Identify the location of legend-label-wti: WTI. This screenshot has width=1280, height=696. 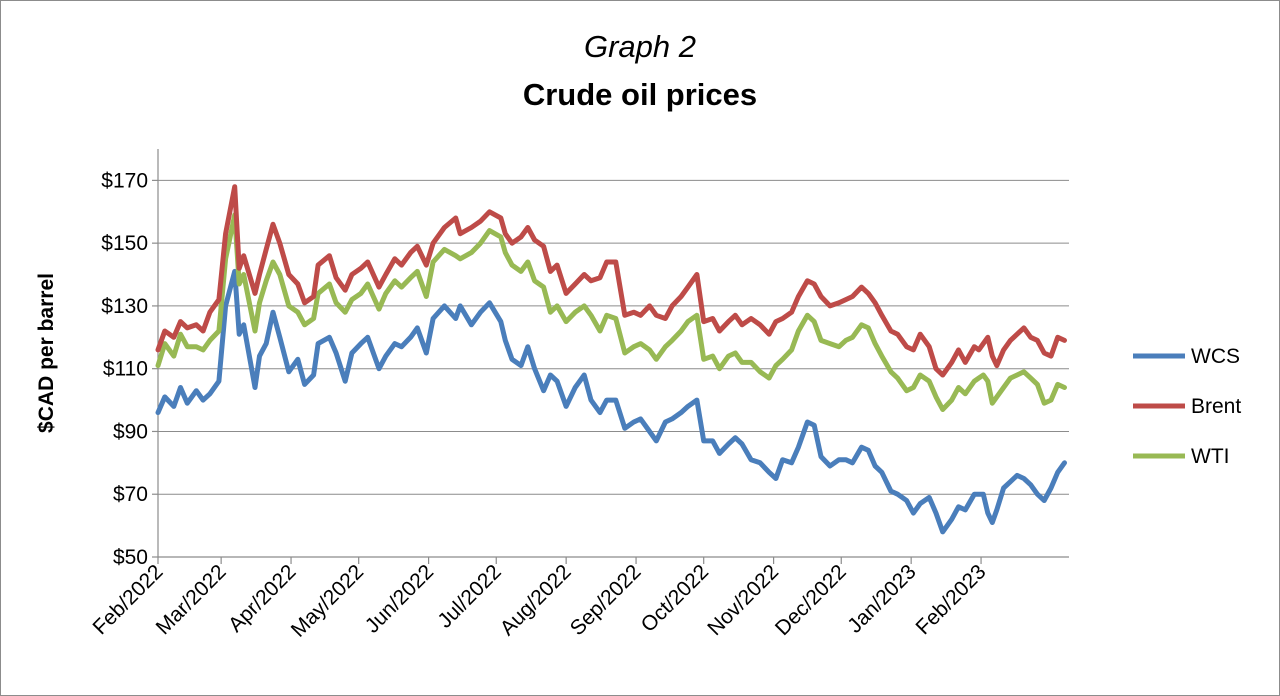
(1210, 456).